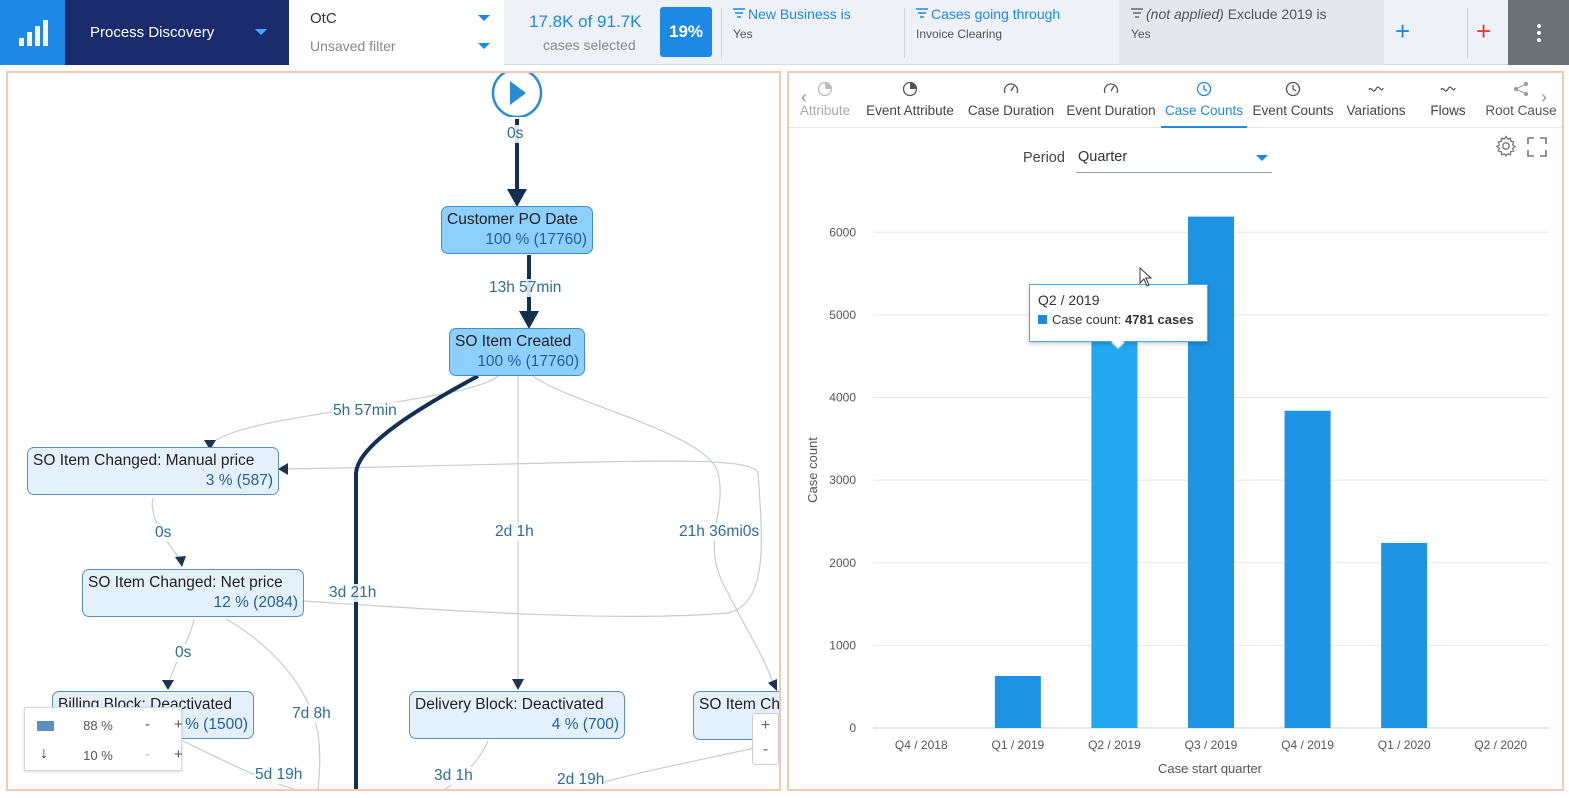  I want to click on filter-chip-cases-going-through: Cases going through Invoice Clearing, so click(1011, 32).